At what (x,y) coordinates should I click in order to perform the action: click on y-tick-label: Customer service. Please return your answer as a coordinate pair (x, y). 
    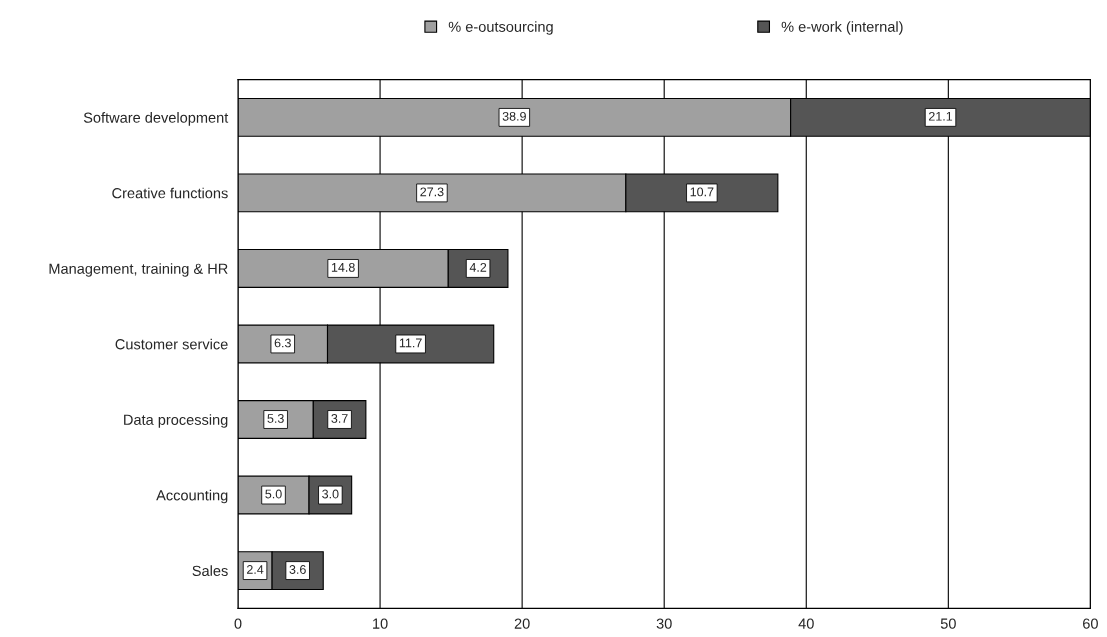
    Looking at the image, I should click on (171, 344).